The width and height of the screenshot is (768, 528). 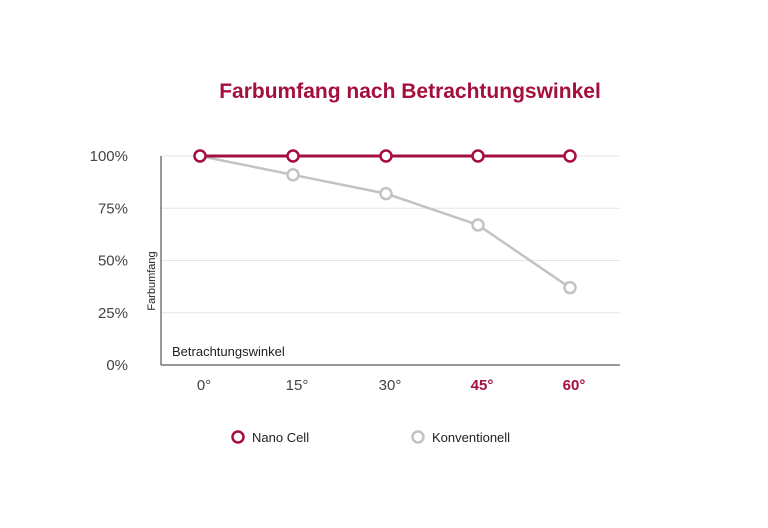 I want to click on x-axis-label: Betrachtungswinkel, so click(x=228, y=351).